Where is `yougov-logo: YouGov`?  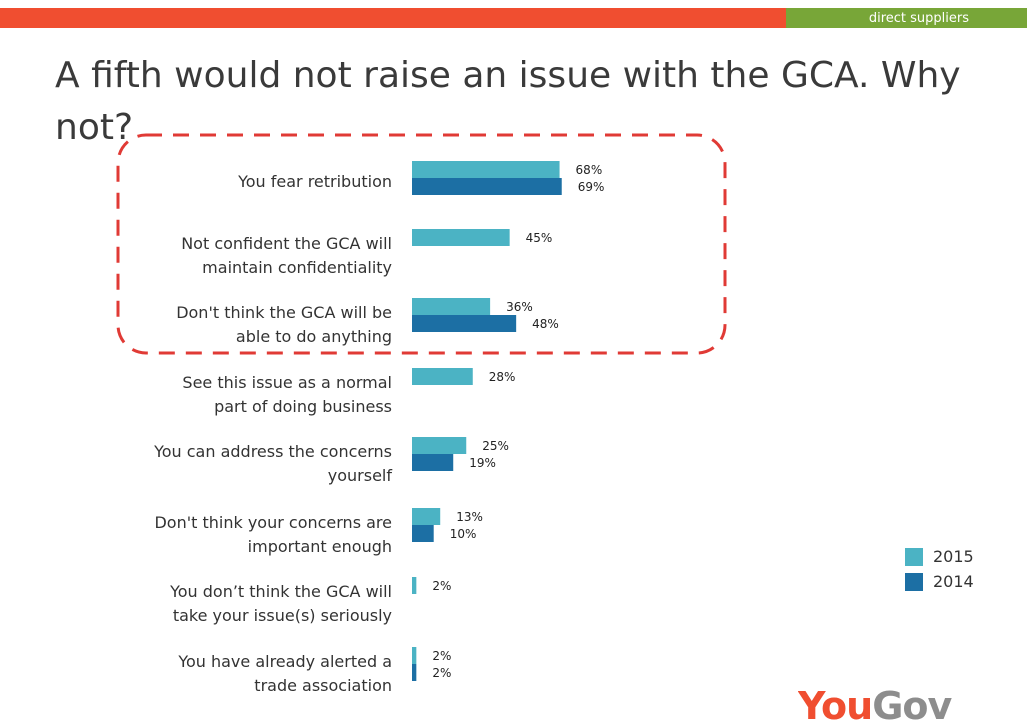 yougov-logo: YouGov is located at coordinates (888, 706).